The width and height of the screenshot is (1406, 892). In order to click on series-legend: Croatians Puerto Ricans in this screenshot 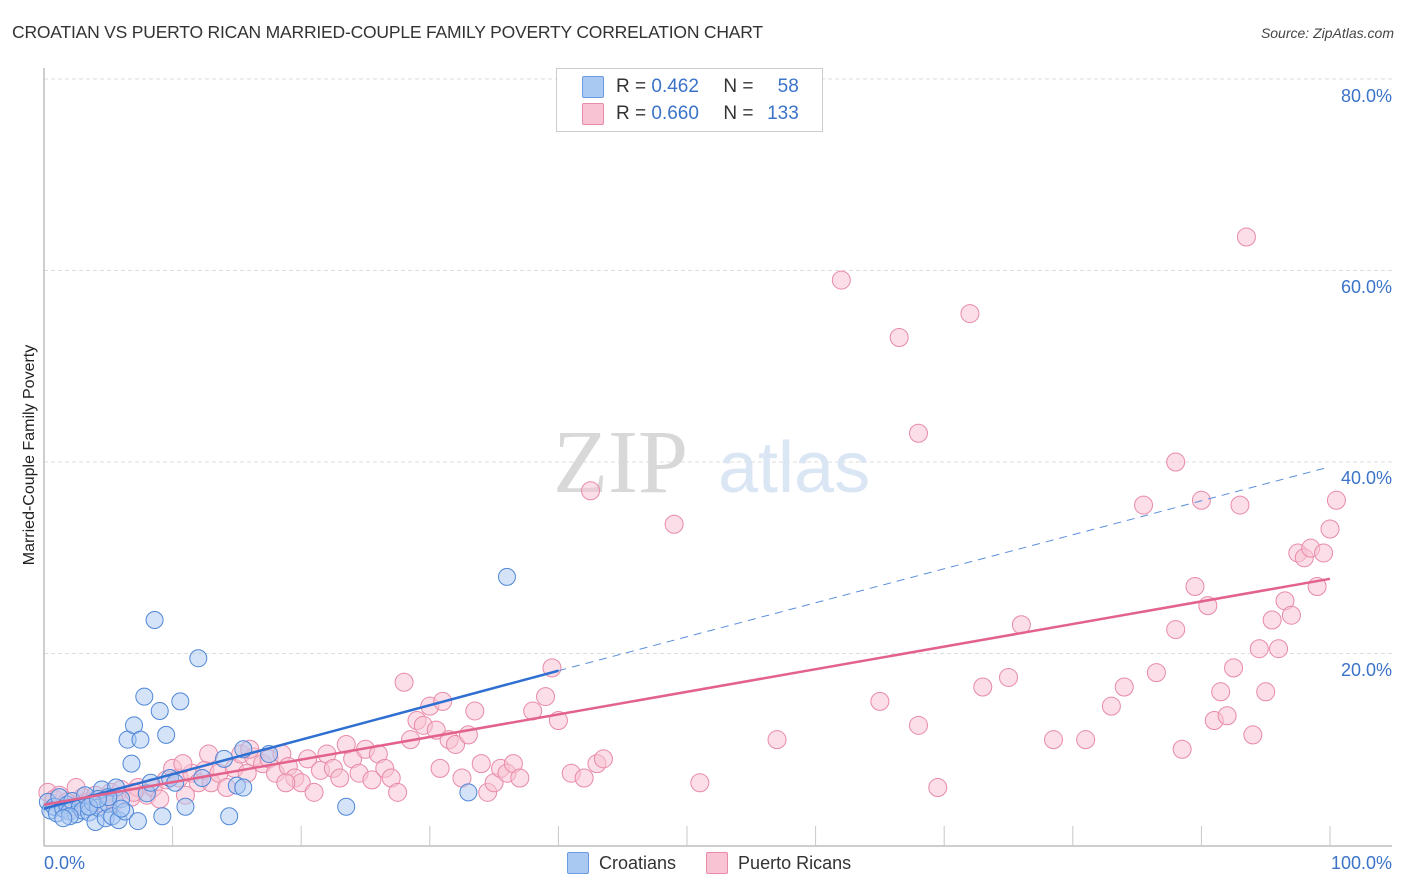, I will do `click(724, 863)`.